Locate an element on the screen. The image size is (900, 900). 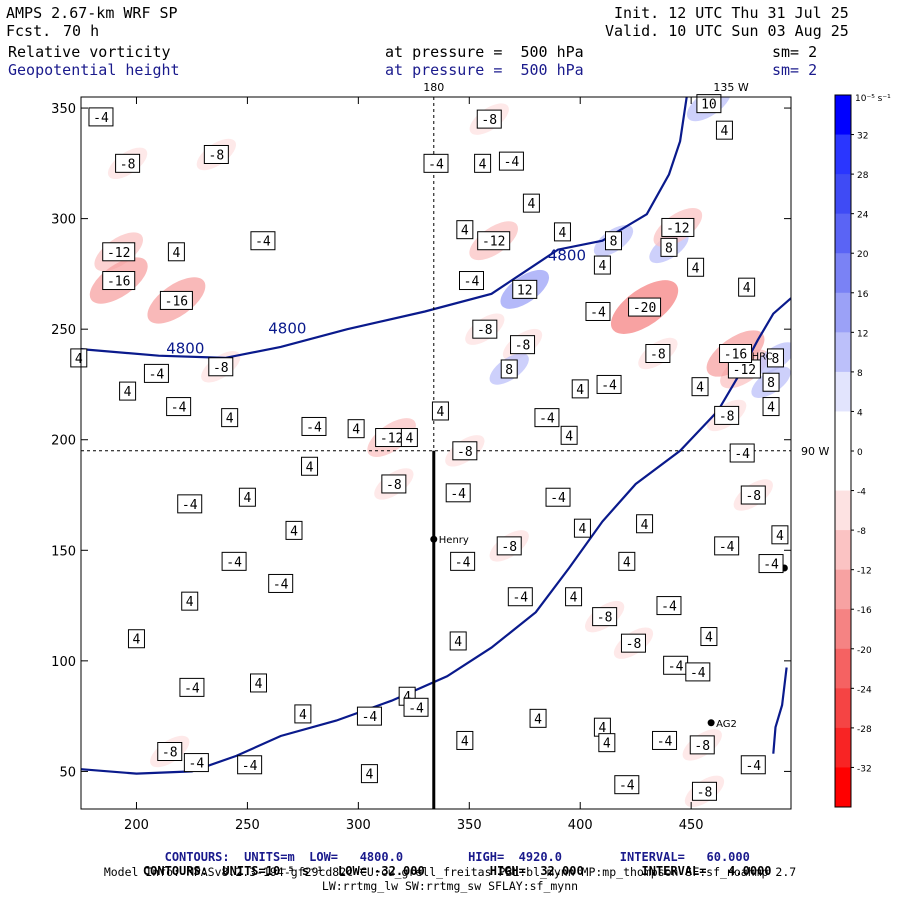
field2-smoothing: sm= 2 is located at coordinates (795, 70).